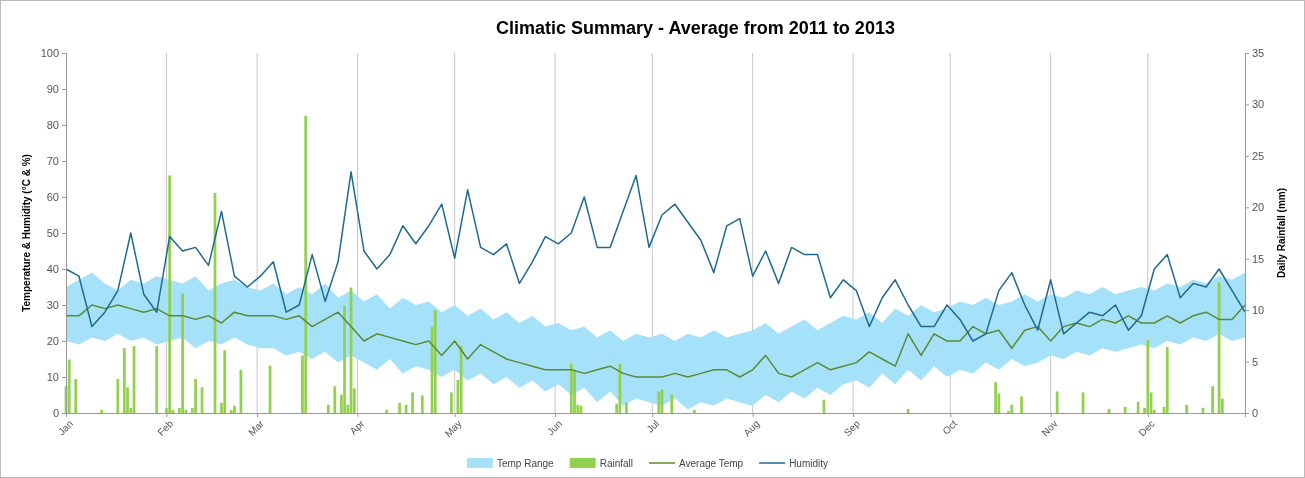  Describe the element at coordinates (52, 269) in the screenshot. I see `y-tick-label: 40` at that location.